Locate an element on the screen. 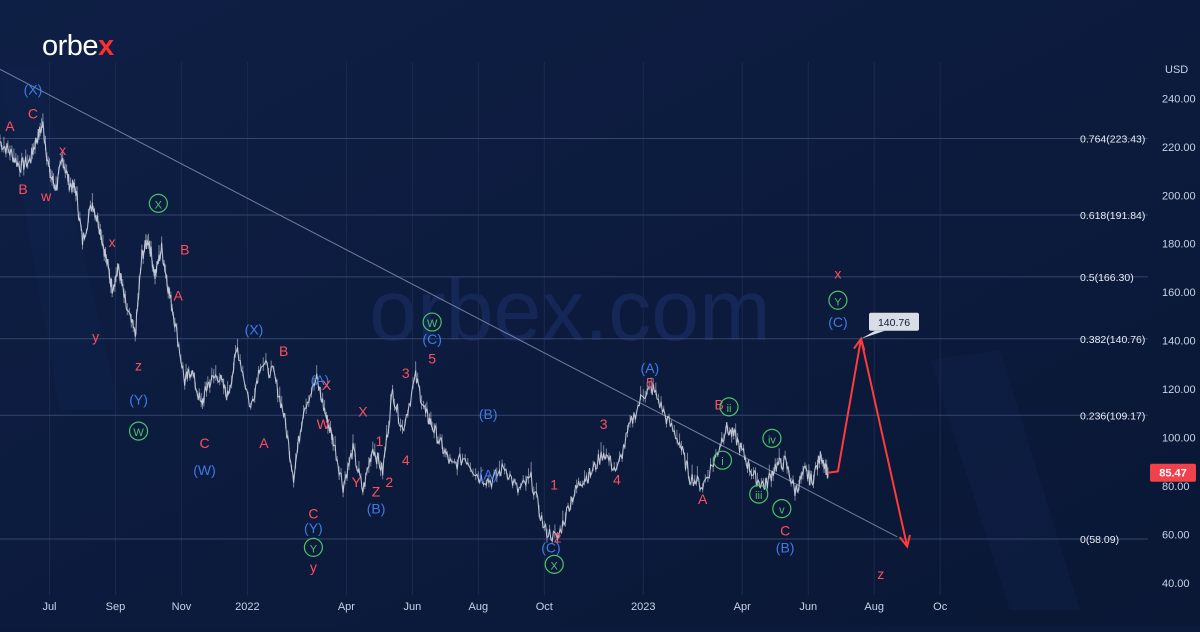 Image resolution: width=1200 pixels, height=632 pixels. x-tick-label: 2023 is located at coordinates (643, 607).